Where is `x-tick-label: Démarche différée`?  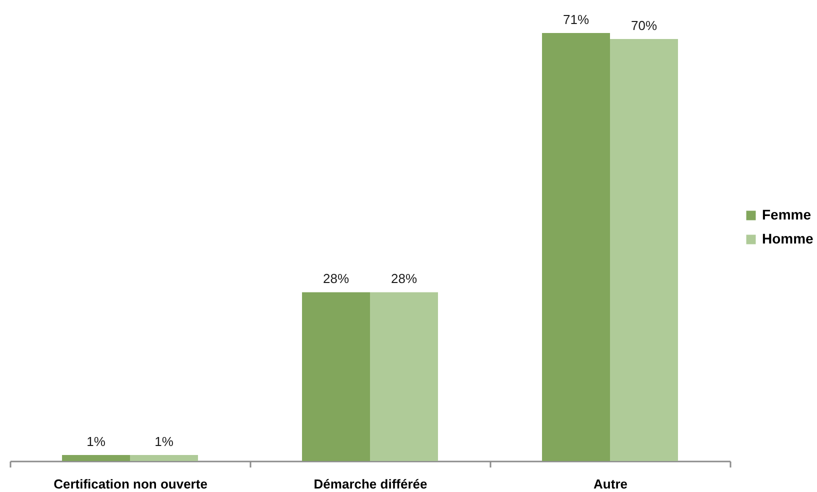 x-tick-label: Démarche différée is located at coordinates (371, 484).